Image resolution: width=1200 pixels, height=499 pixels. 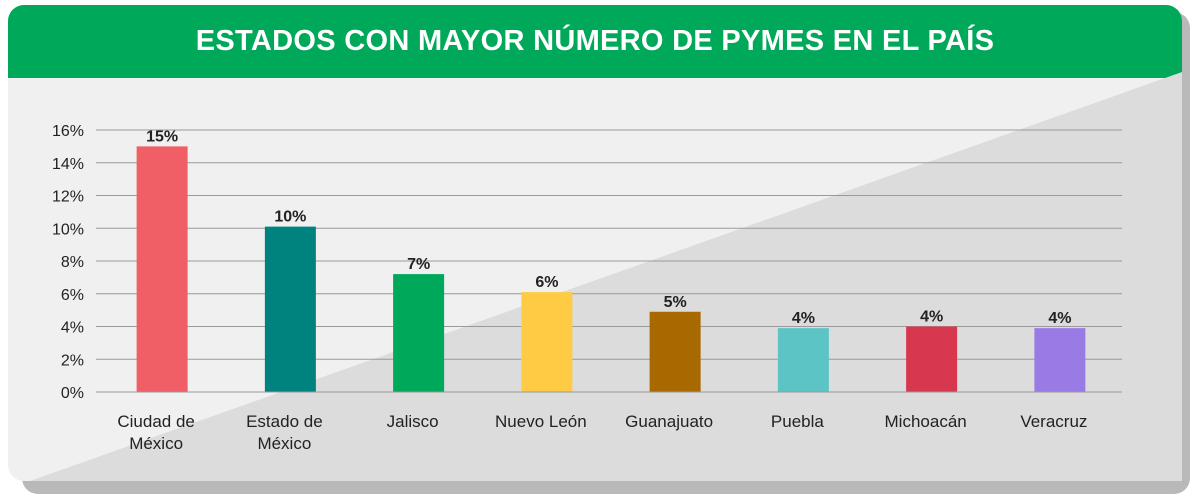 What do you see at coordinates (162, 136) in the screenshot?
I see `data-label: 15%` at bounding box center [162, 136].